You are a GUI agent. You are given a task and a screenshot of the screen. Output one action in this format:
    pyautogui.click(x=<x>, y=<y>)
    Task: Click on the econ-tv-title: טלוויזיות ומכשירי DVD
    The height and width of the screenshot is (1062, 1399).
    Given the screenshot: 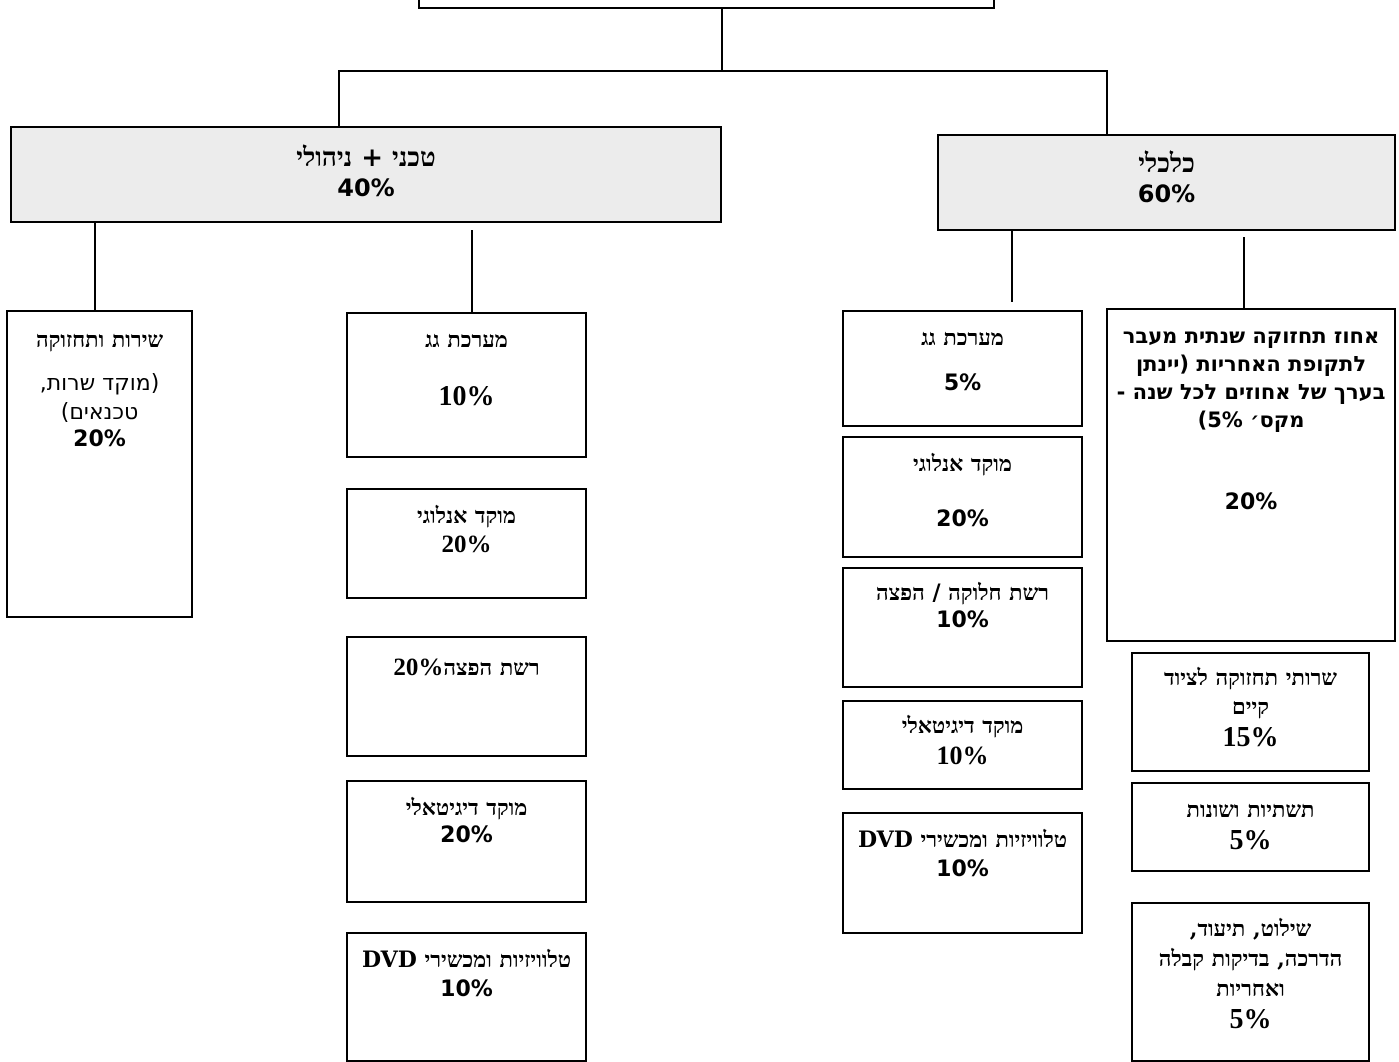 What is the action you would take?
    pyautogui.click(x=962, y=840)
    